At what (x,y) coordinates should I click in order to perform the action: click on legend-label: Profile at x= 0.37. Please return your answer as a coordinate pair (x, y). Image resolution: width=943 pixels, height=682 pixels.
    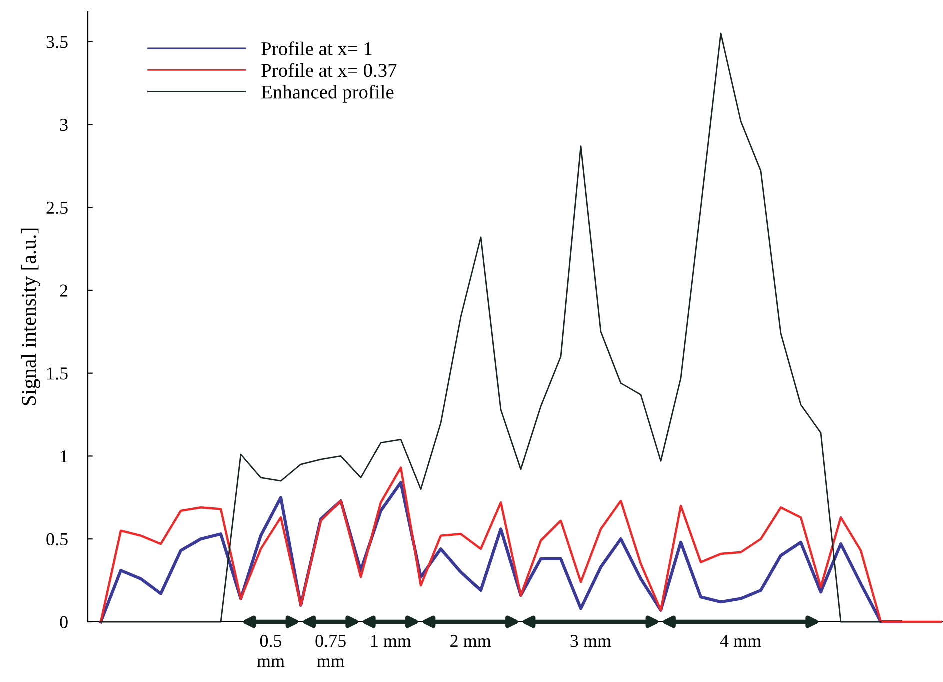
    Looking at the image, I should click on (329, 70).